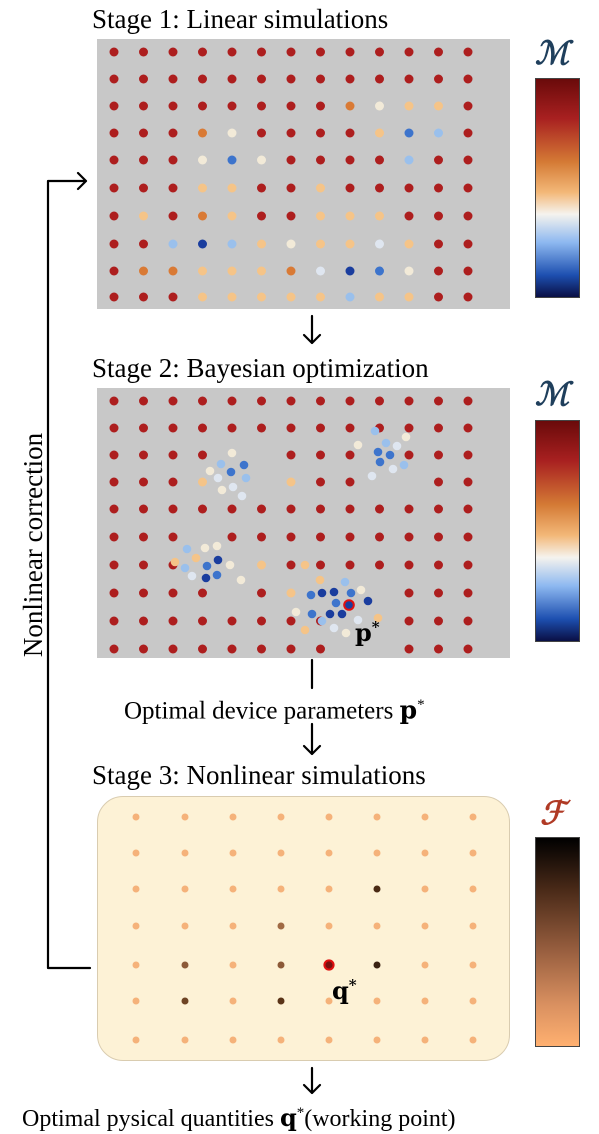  I want to click on stage2-colorbar-title: ℳ, so click(552, 394).